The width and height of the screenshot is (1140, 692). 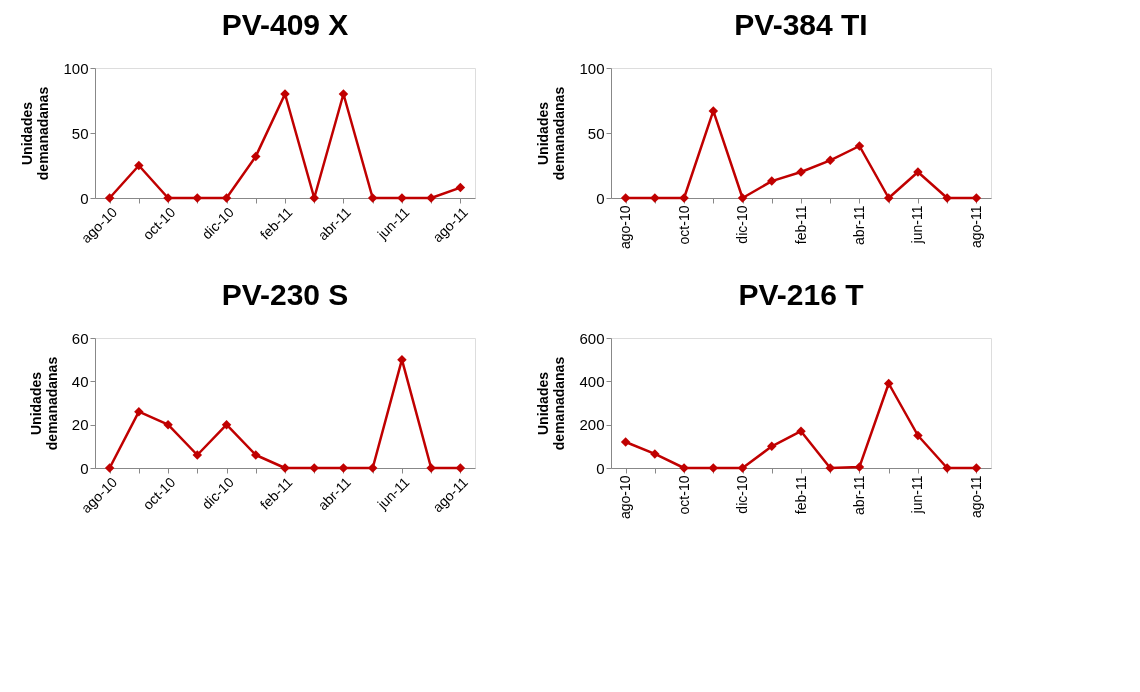 I want to click on y-tick-label: 200, so click(x=592, y=425).